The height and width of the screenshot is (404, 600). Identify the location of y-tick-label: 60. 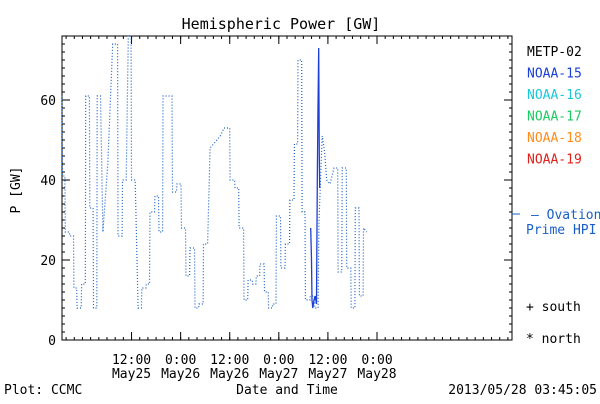
(48, 101).